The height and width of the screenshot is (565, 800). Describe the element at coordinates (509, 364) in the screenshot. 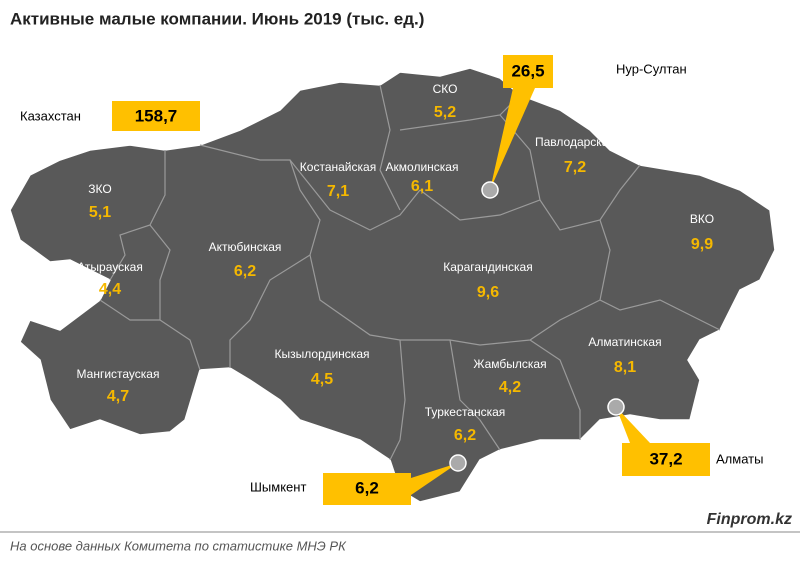

I see `region-name: Жамбылская` at that location.